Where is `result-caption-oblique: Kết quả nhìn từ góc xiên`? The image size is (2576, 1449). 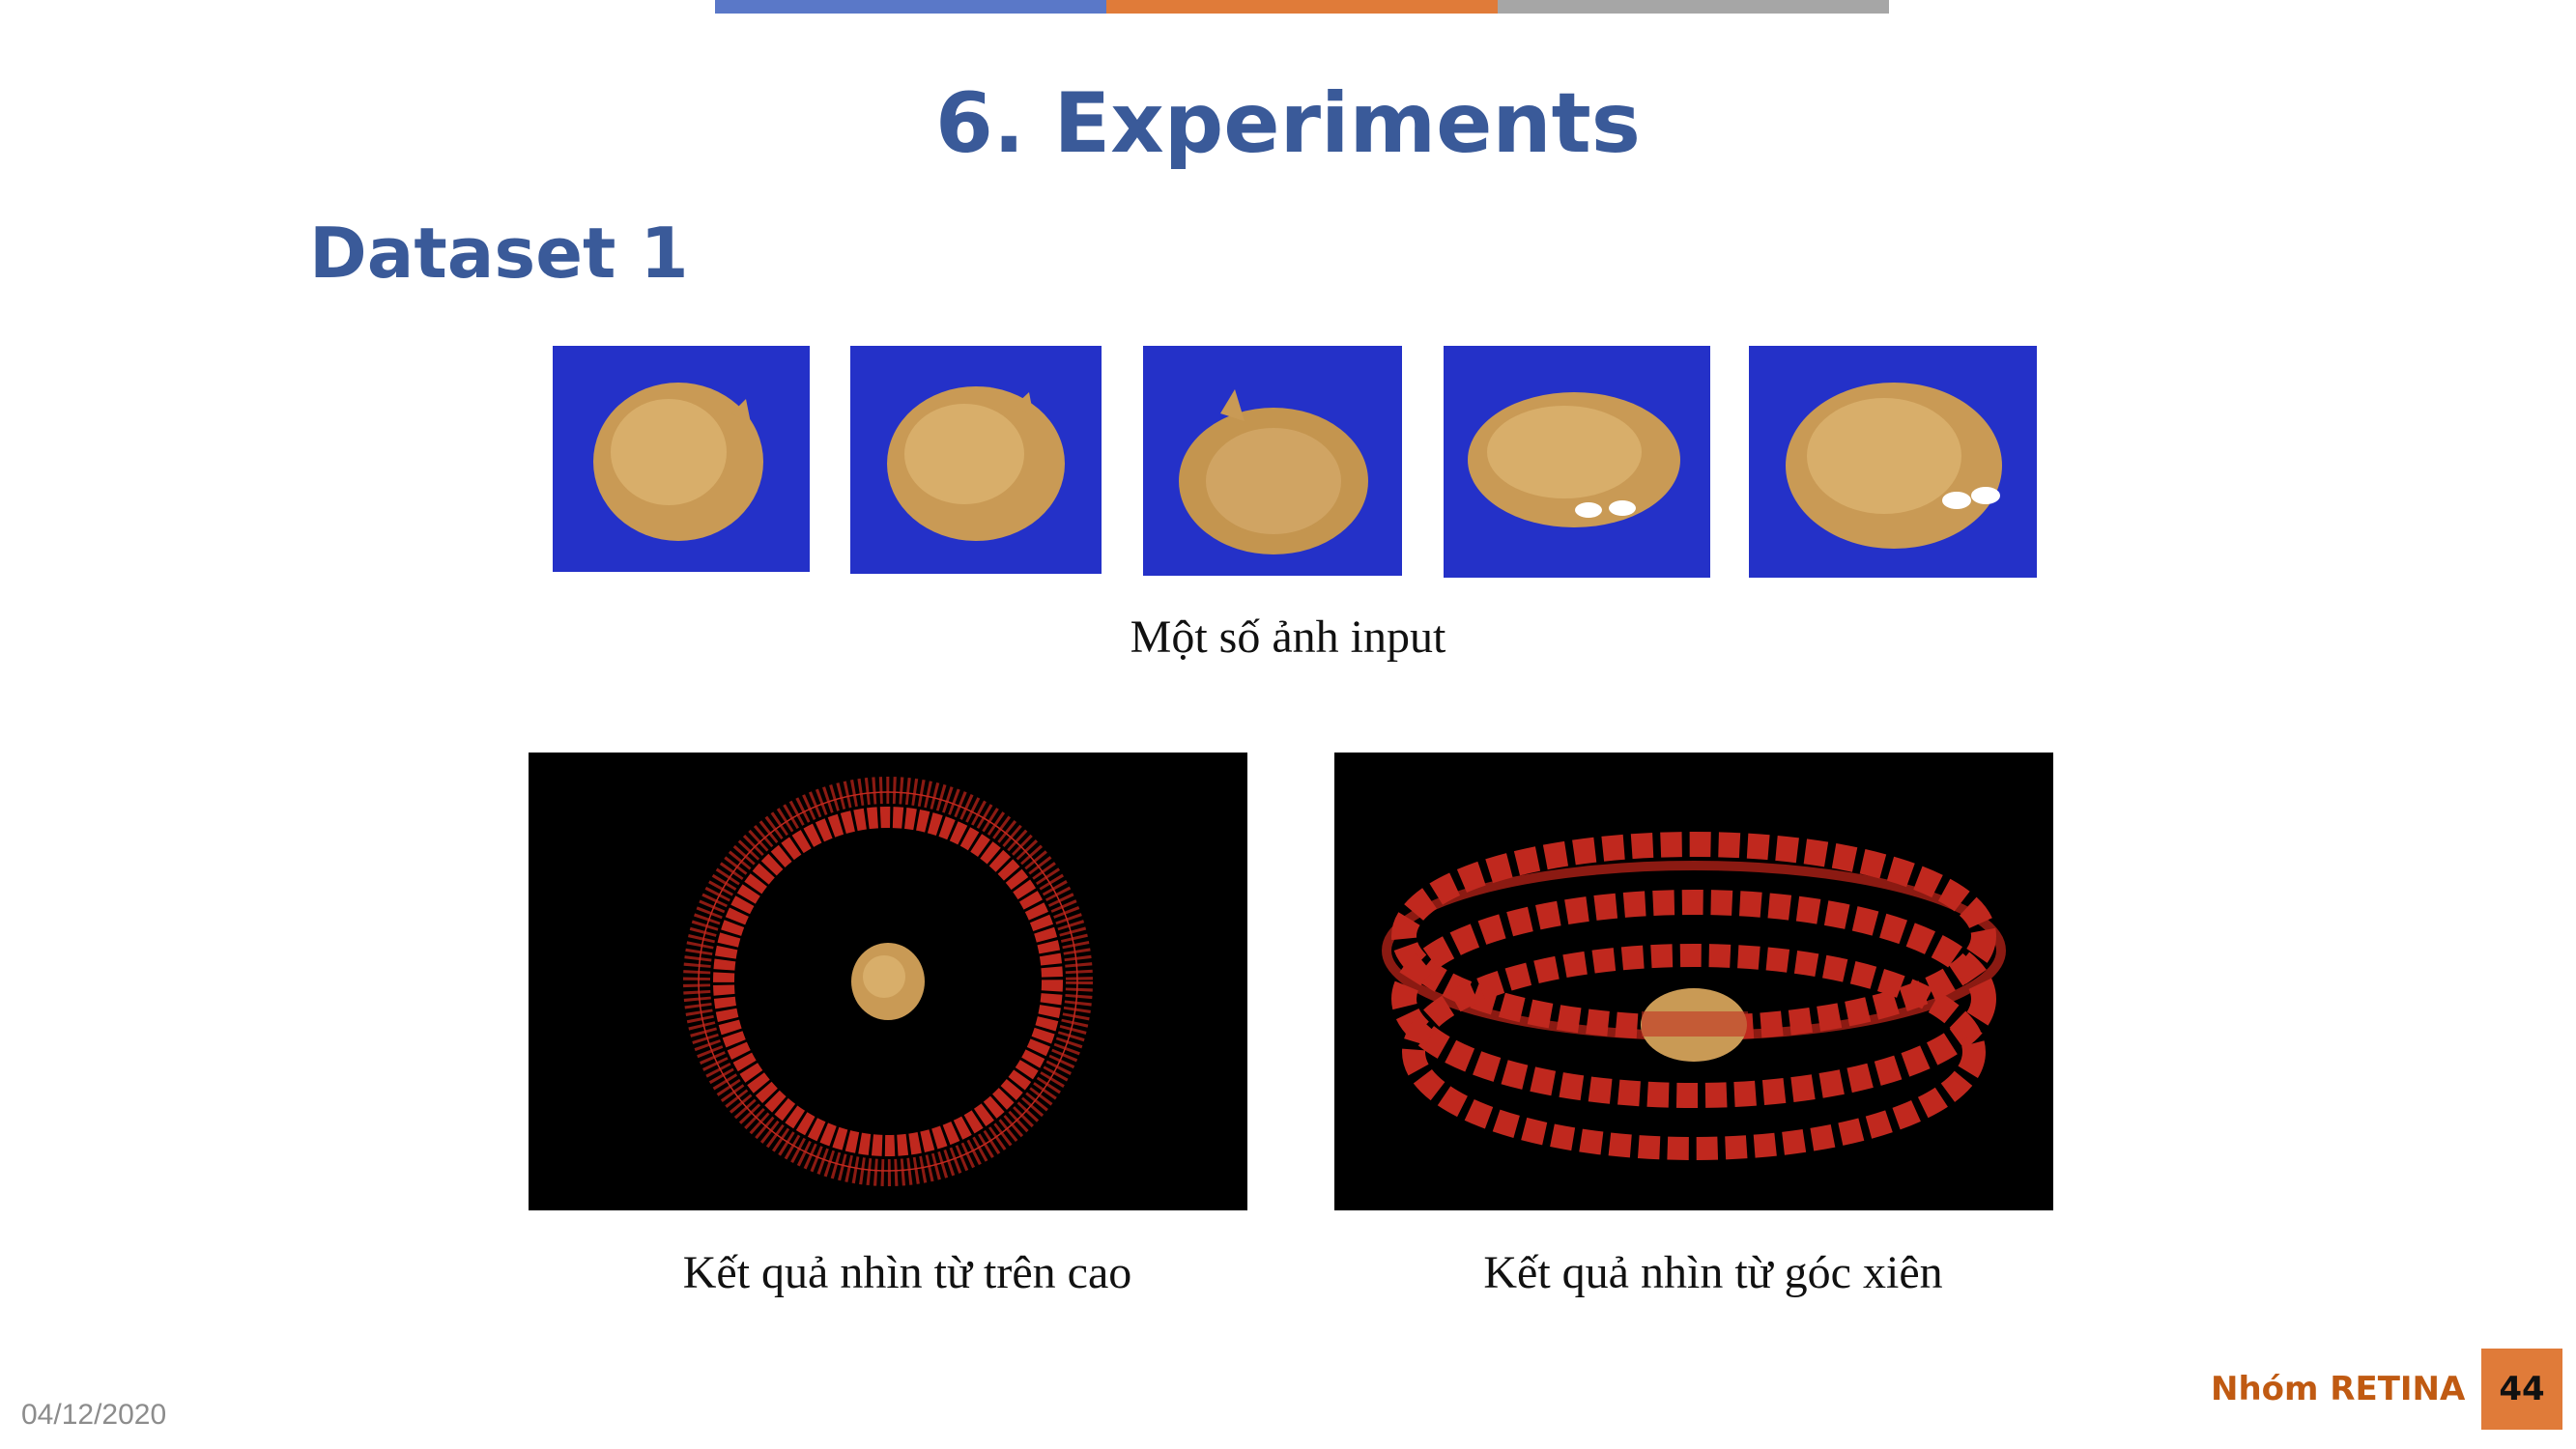
result-caption-oblique: Kết quả nhìn từ góc xiên is located at coordinates (1713, 1272).